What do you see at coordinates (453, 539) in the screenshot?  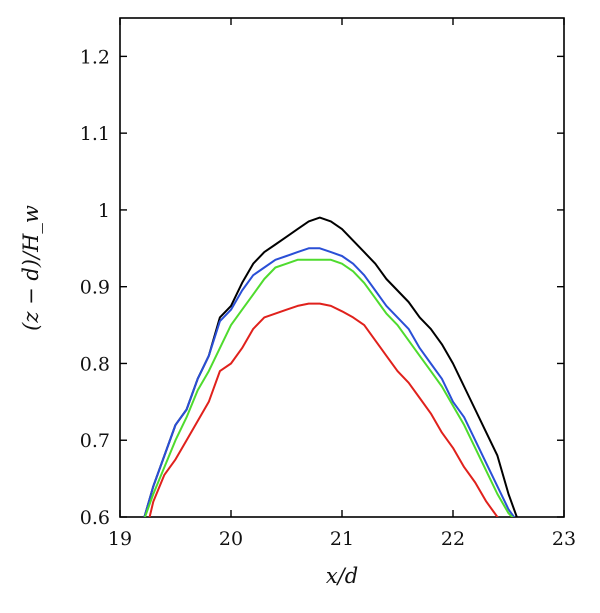 I see `x-tick-label: 22` at bounding box center [453, 539].